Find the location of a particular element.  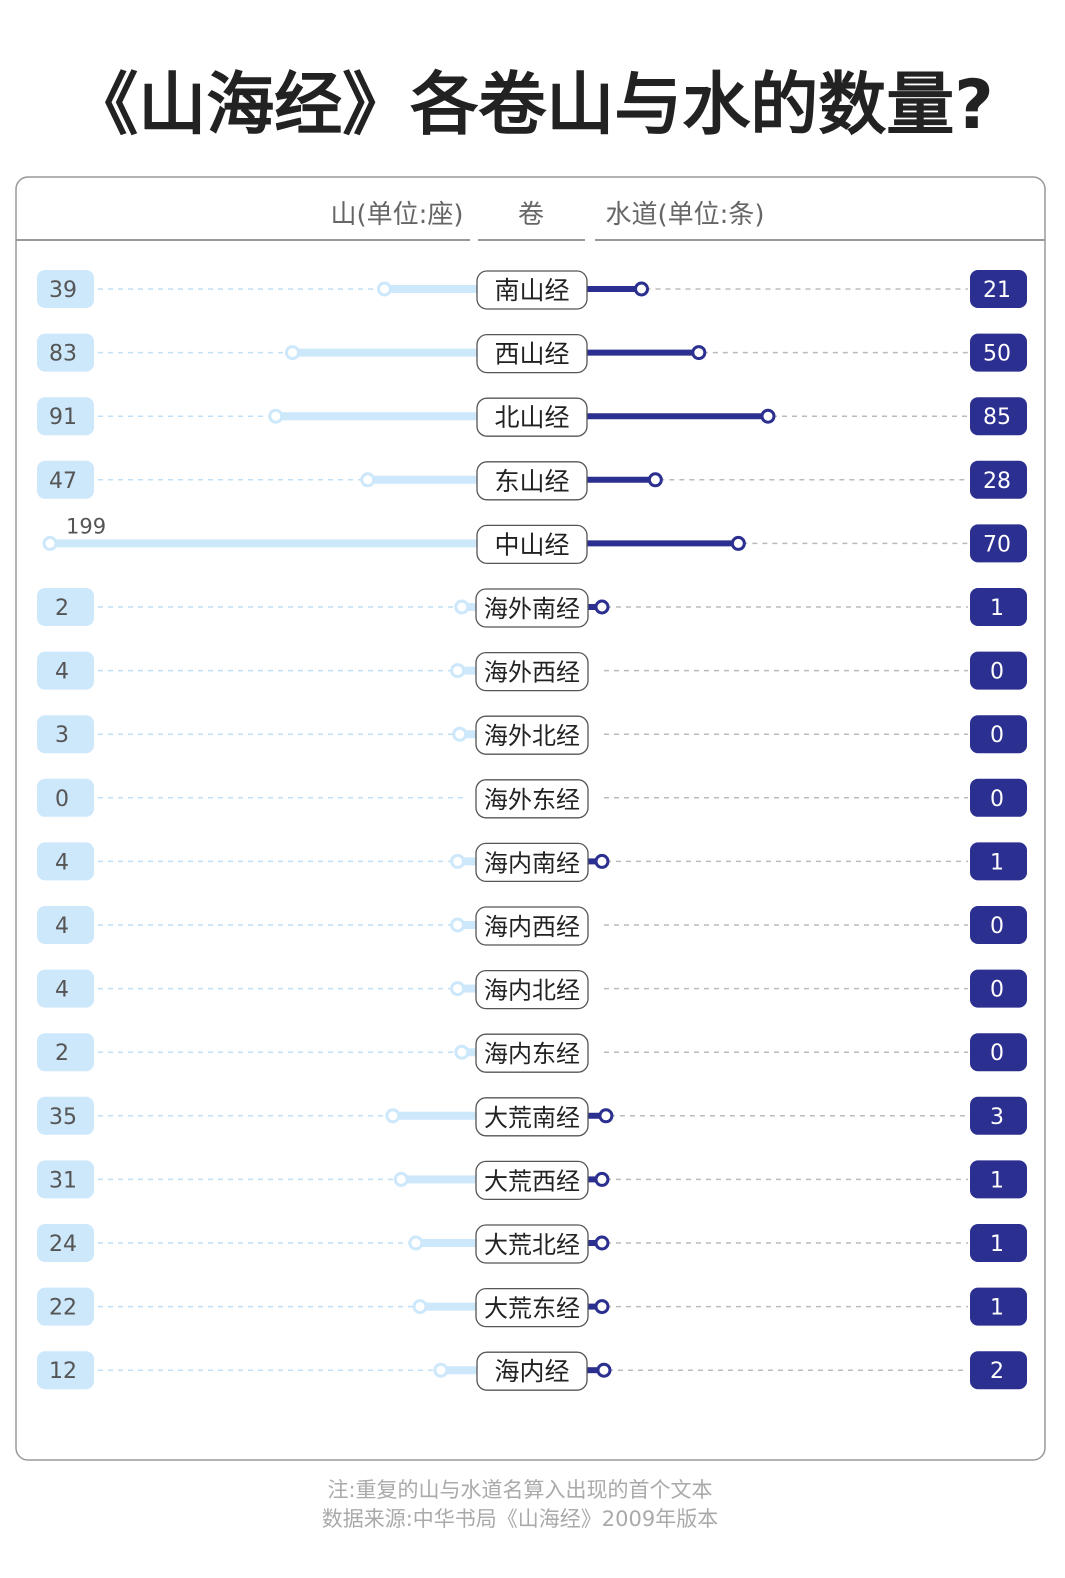

water-value-label: 28 is located at coordinates (997, 481).